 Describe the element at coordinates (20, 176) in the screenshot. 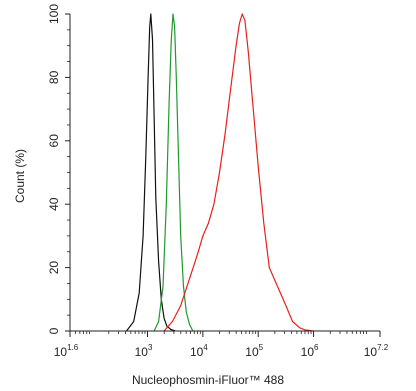

I see `y-axis-title: Count (%)` at that location.